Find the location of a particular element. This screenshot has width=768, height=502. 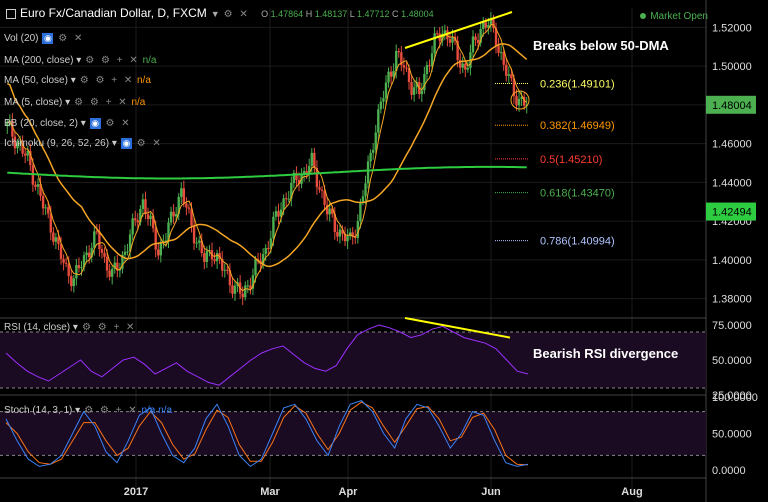

series-buttons: ⚙ ✕ is located at coordinates (236, 14).